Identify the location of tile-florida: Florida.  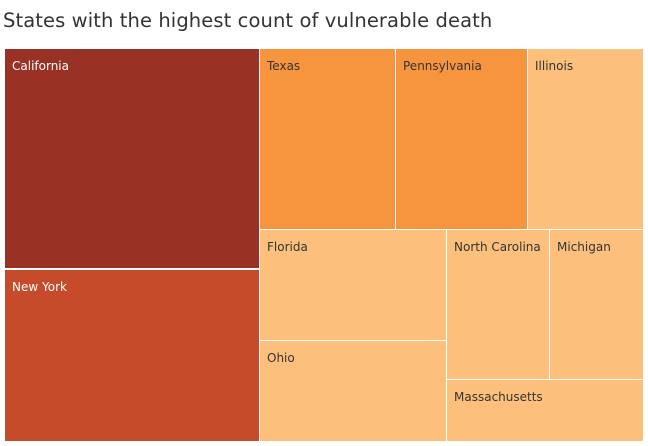
(353, 285).